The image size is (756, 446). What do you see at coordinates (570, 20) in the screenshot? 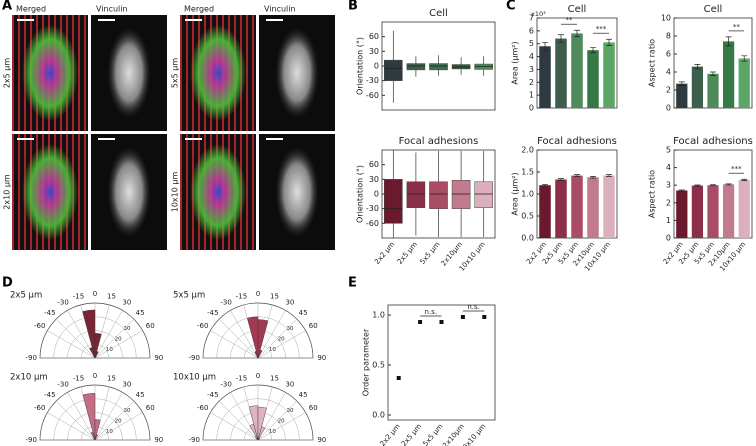
I see `significance-label: **` at bounding box center [570, 20].